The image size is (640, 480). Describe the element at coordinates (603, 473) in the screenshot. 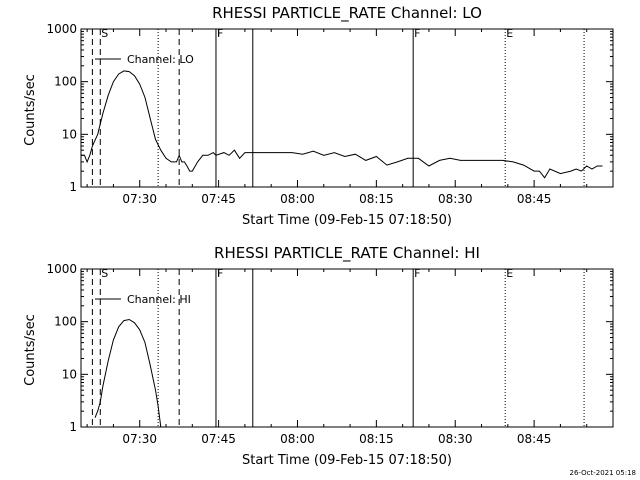

I see `timestamp: 26-Oct-2021 05:18` at that location.